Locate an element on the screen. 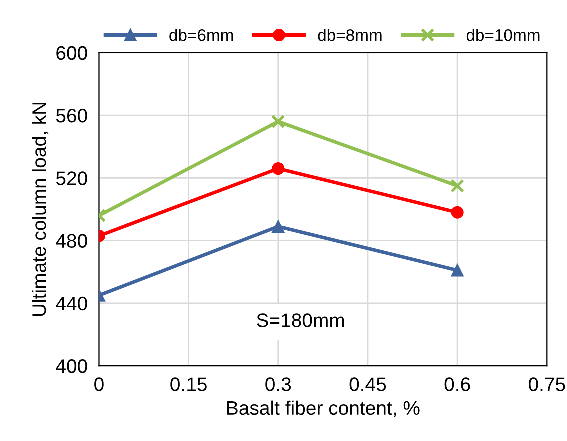 Image resolution: width=567 pixels, height=441 pixels. y-tick-label: 600 is located at coordinates (72, 53).